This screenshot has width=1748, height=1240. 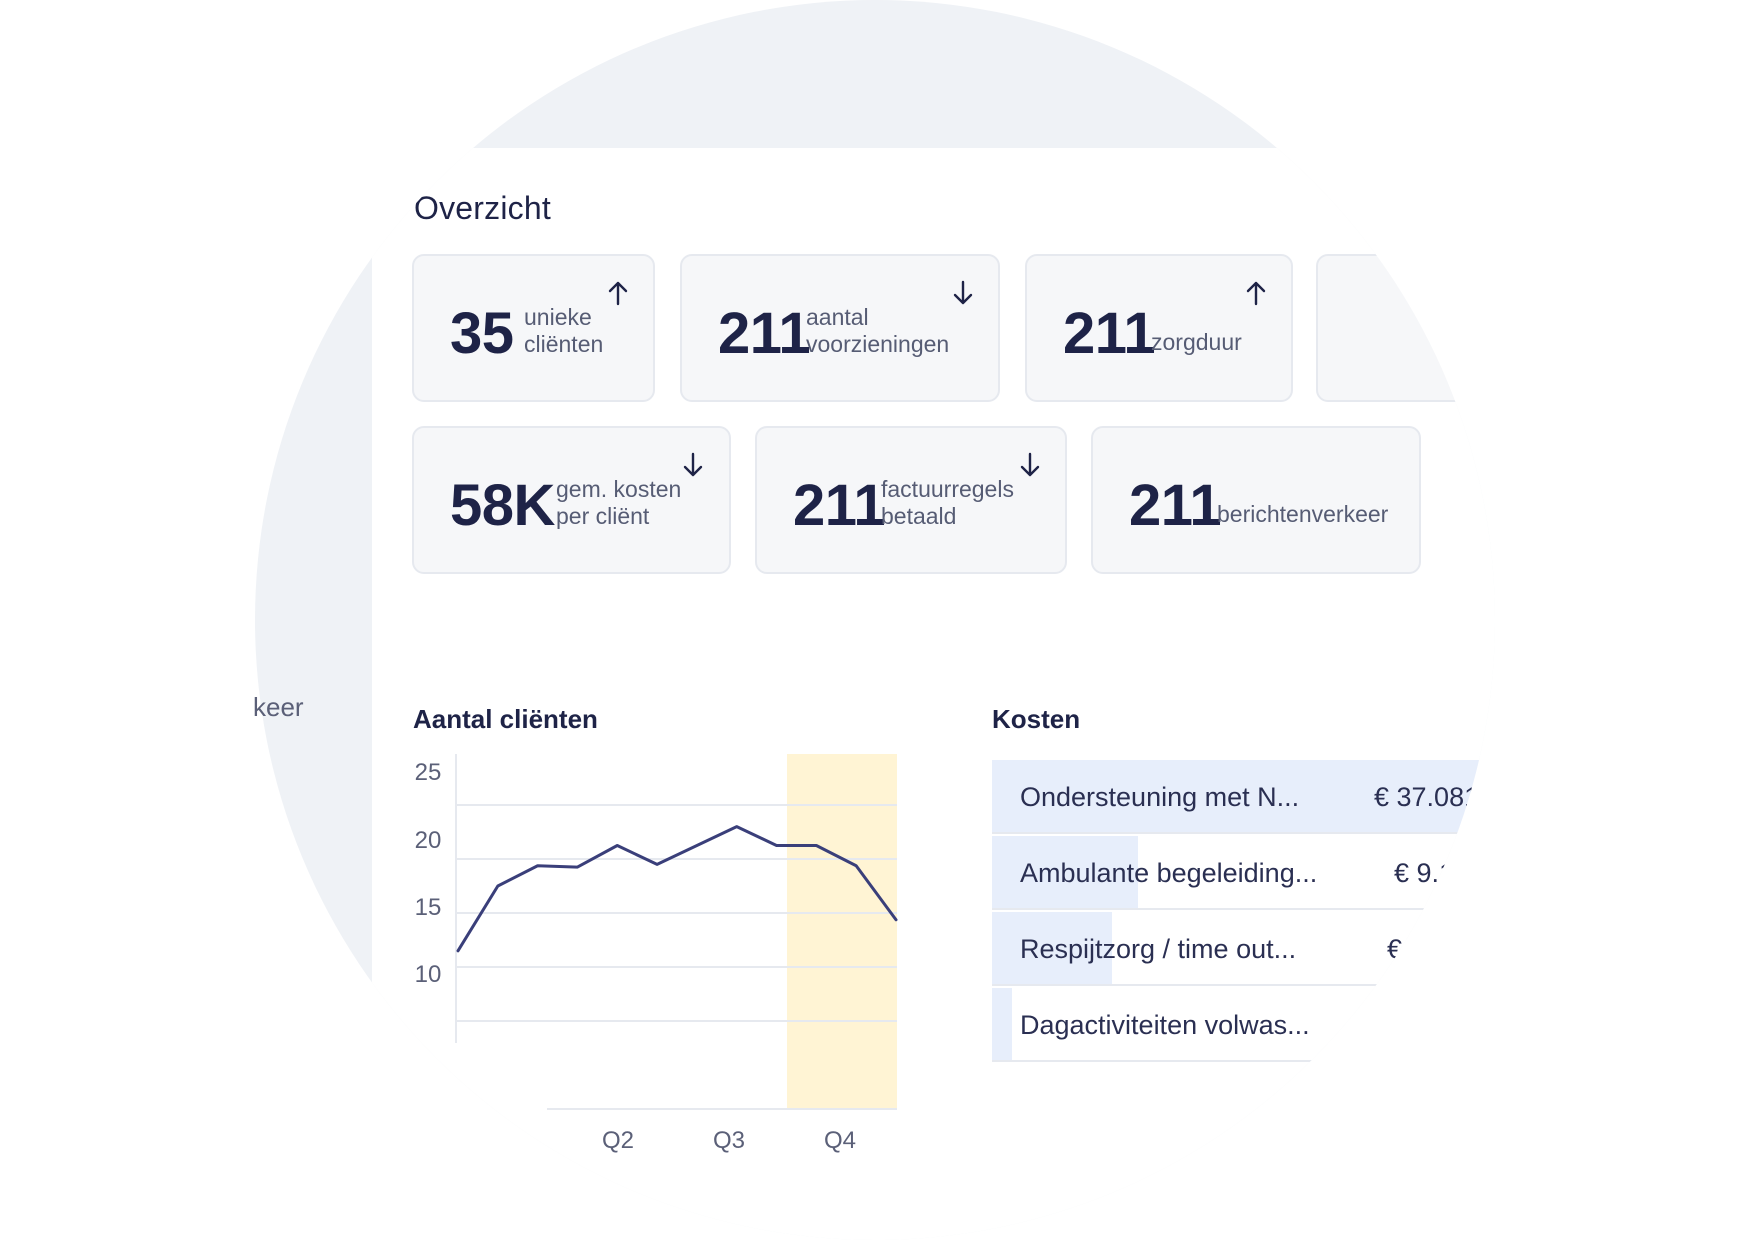 What do you see at coordinates (837, 317) in the screenshot?
I see `kpi-label-line1: aantal` at bounding box center [837, 317].